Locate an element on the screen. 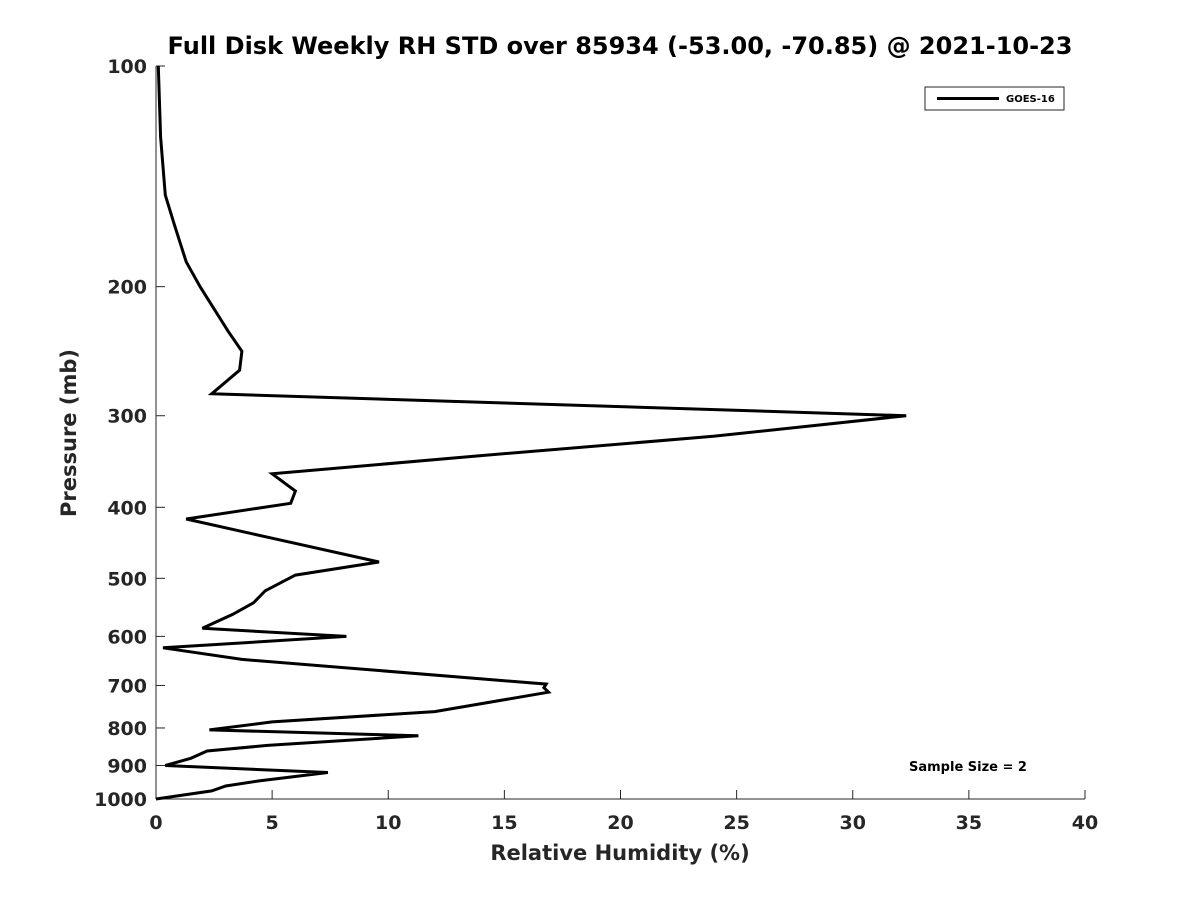 The height and width of the screenshot is (900, 1200). y-axis-label: Pressure (mb) is located at coordinates (69, 433).